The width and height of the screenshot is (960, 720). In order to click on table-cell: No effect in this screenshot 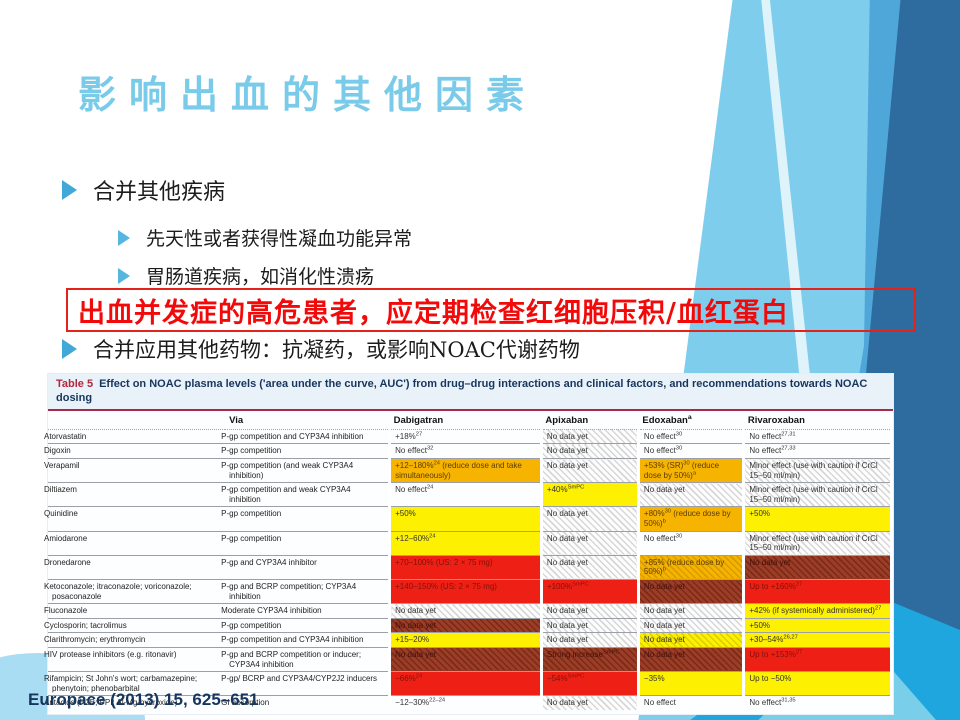, I will do `click(691, 702)`.